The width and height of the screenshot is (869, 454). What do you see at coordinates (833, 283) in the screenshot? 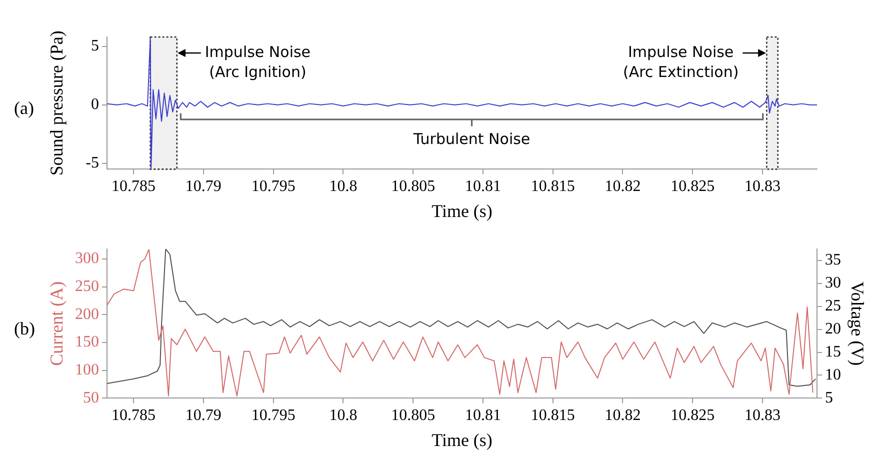
I see `y2-tick-label: 30` at bounding box center [833, 283].